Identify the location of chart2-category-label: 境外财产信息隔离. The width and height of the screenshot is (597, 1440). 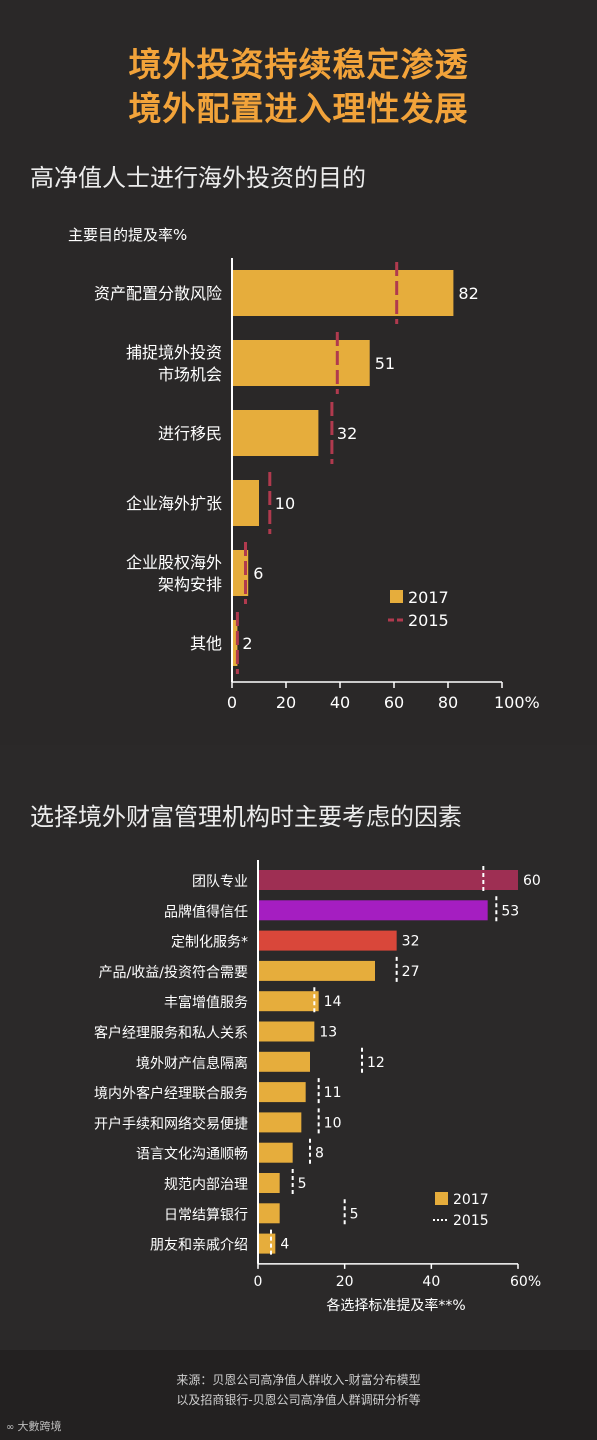
(192, 1063).